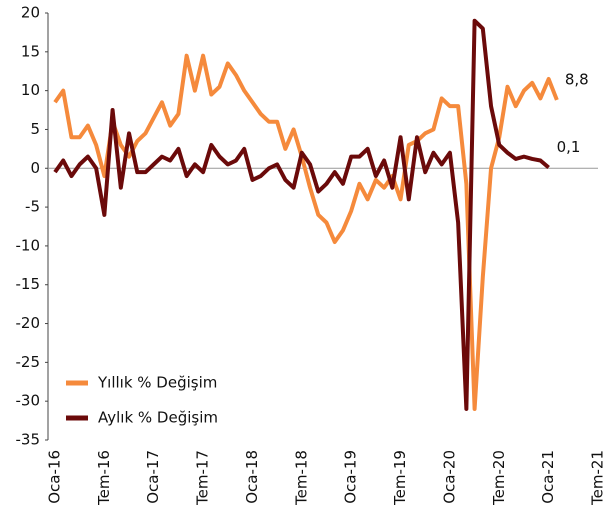 The width and height of the screenshot is (606, 525). What do you see at coordinates (104, 478) in the screenshot?
I see `x-tick-label: Tem-16` at bounding box center [104, 478].